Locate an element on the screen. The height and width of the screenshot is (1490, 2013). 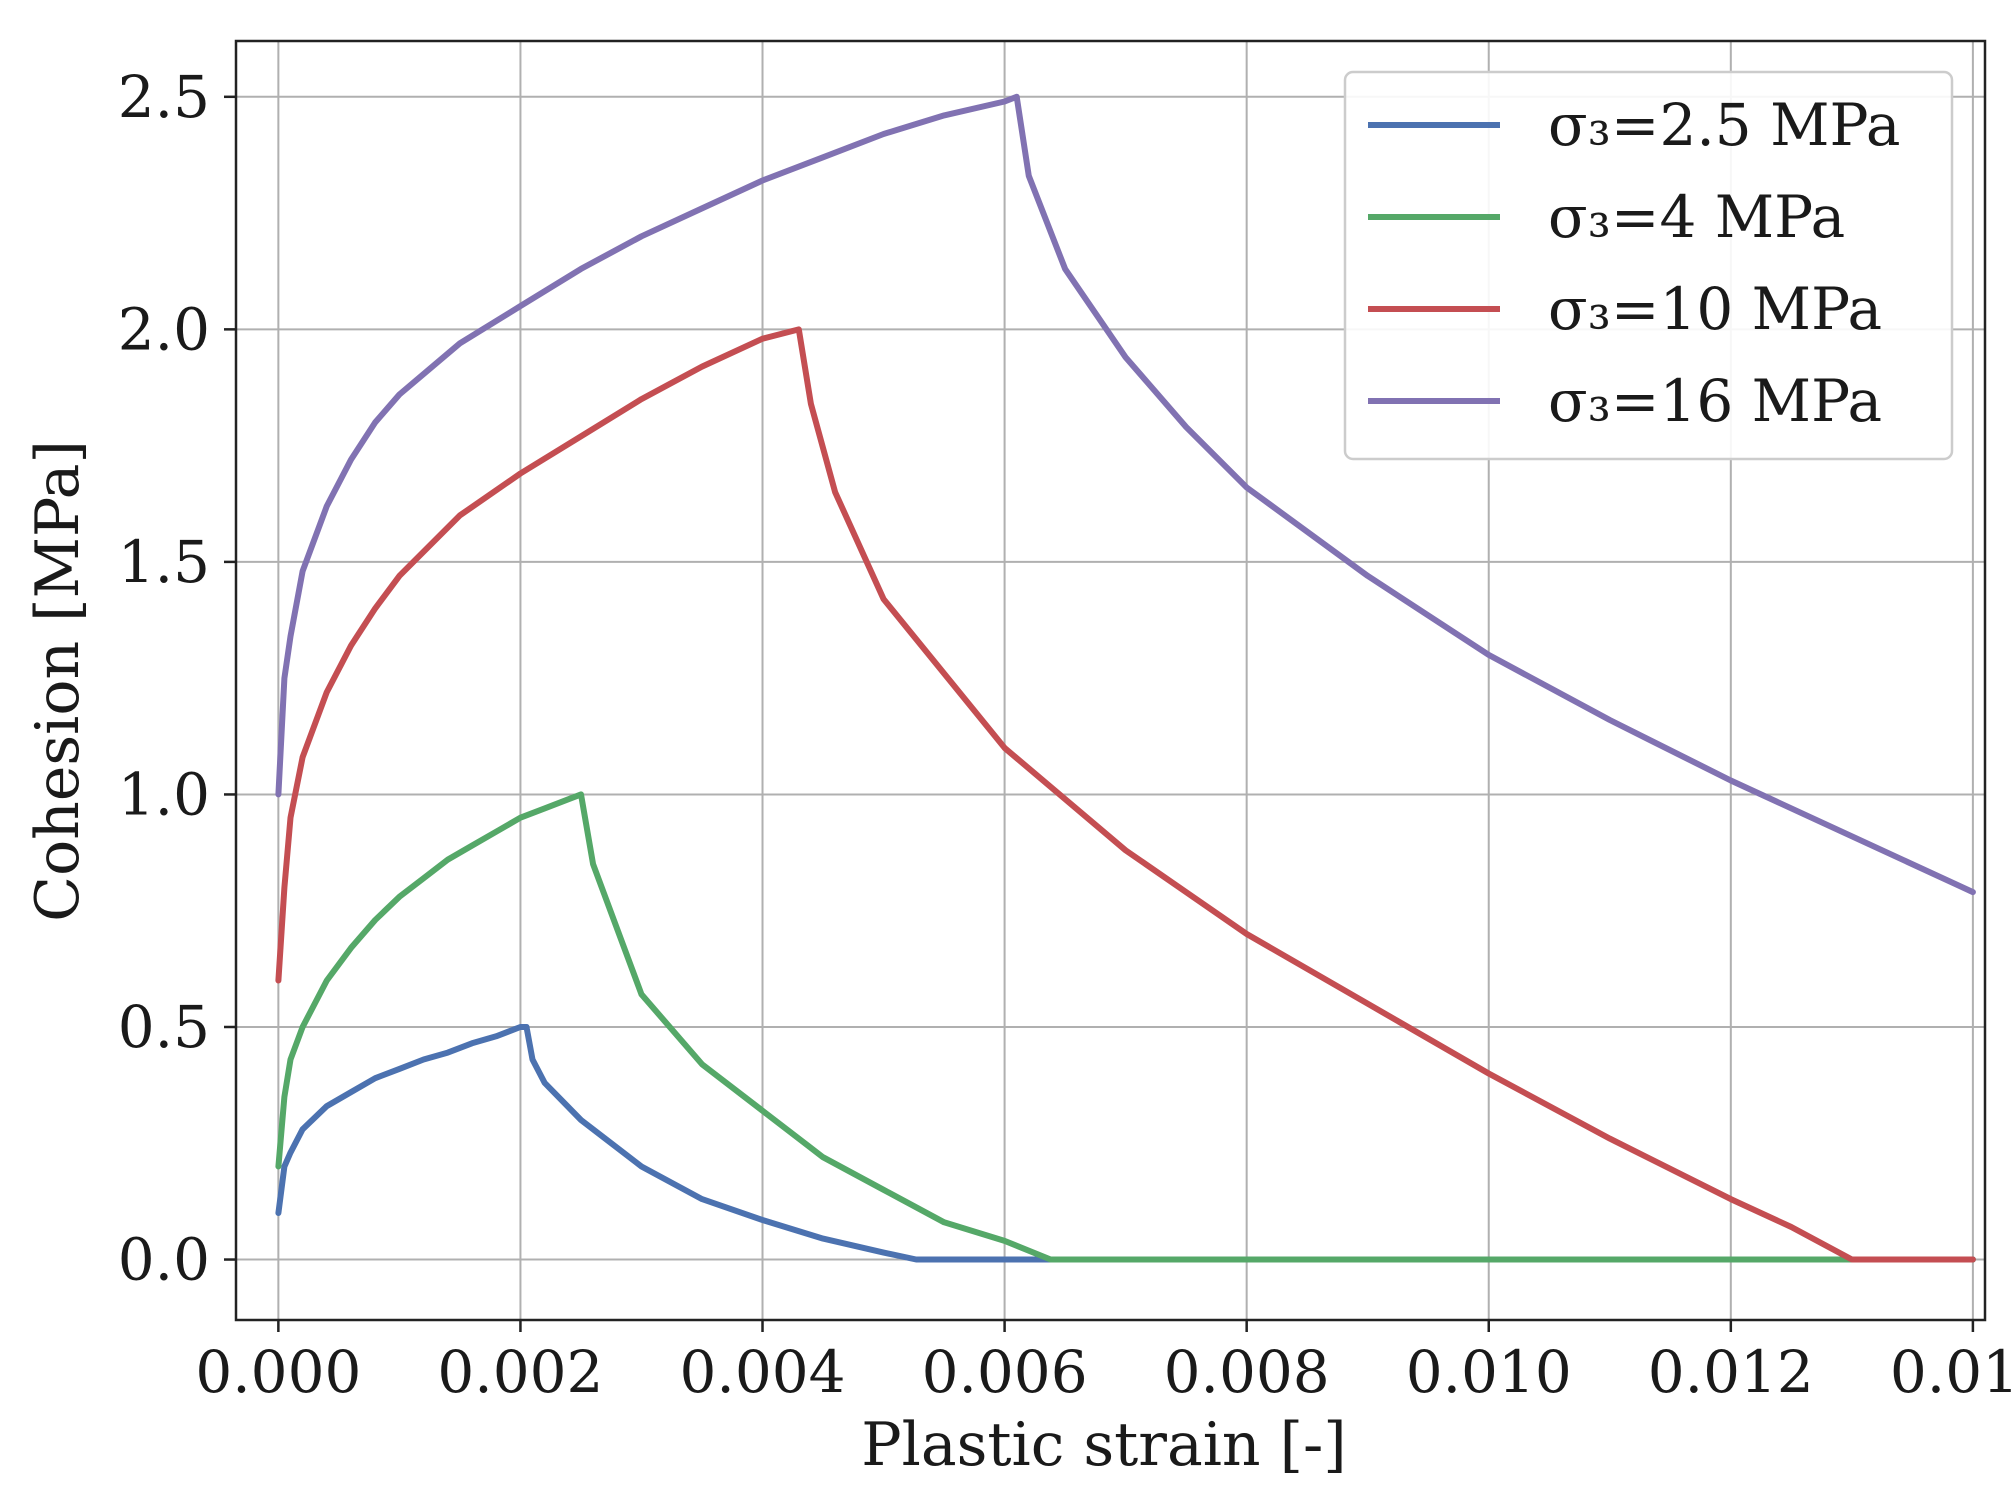
y-tick-label: 1.5 is located at coordinates (164, 562).